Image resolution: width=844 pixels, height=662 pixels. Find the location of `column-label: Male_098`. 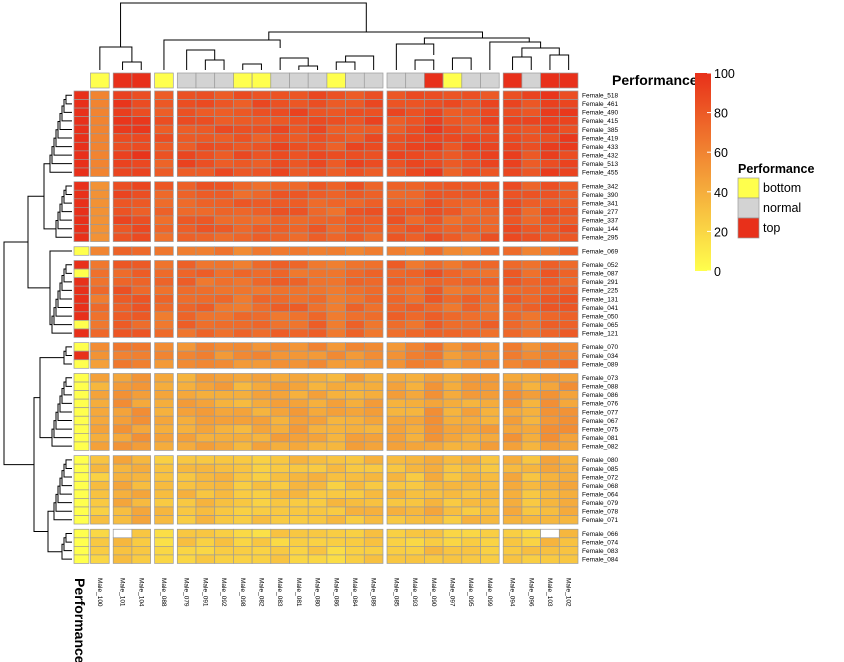

column-label: Male_098 is located at coordinates (242, 592).